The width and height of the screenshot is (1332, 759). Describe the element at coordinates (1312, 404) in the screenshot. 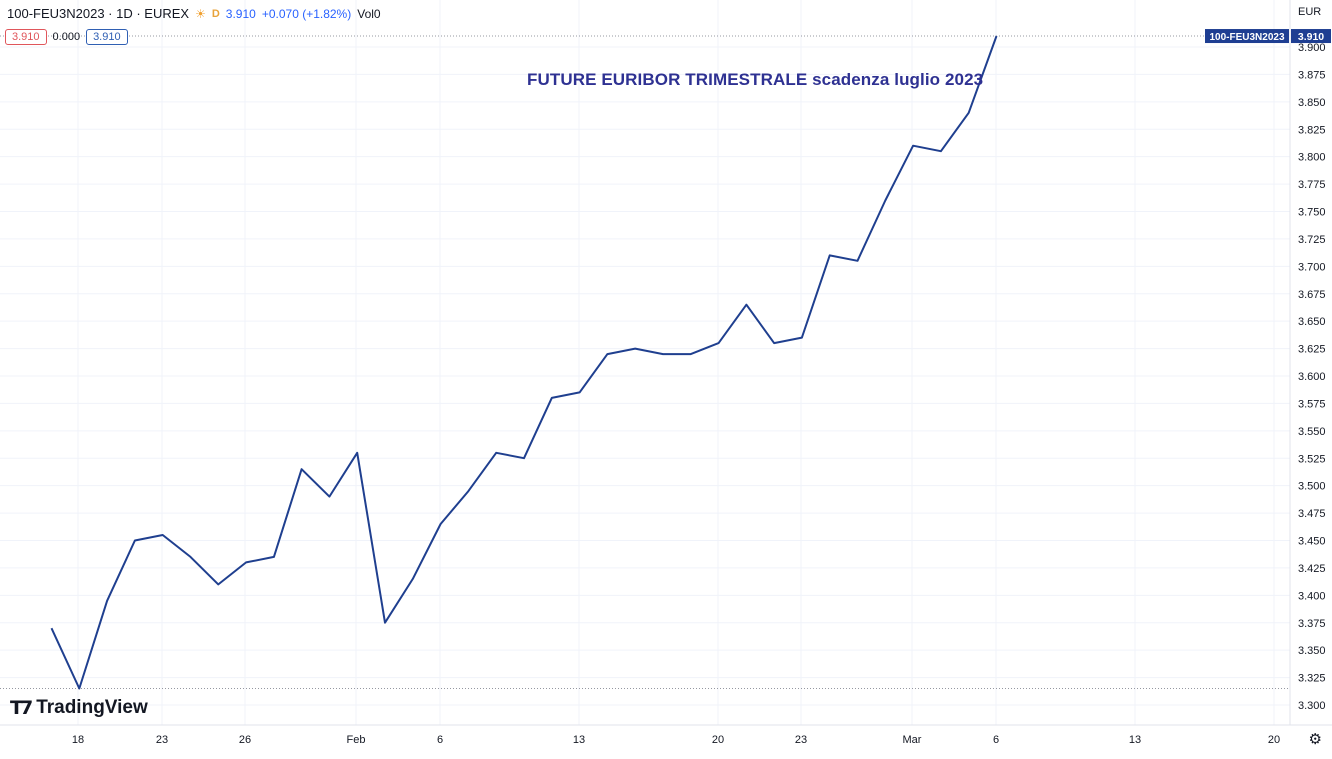

I see `y-tick-label: 3.575` at that location.